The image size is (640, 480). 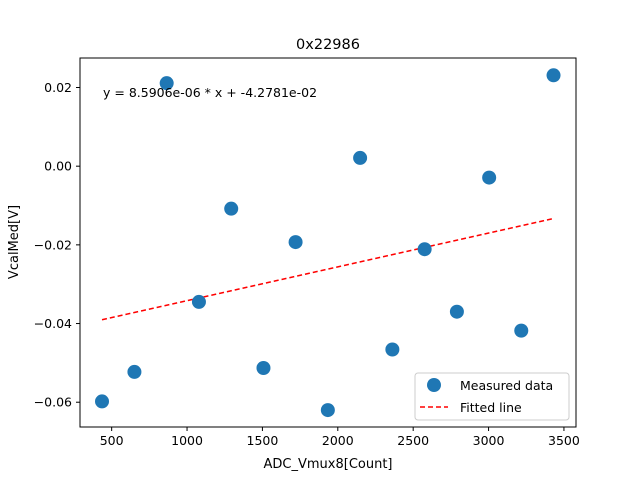 What do you see at coordinates (489, 440) in the screenshot?
I see `x-tick-label: 3000` at bounding box center [489, 440].